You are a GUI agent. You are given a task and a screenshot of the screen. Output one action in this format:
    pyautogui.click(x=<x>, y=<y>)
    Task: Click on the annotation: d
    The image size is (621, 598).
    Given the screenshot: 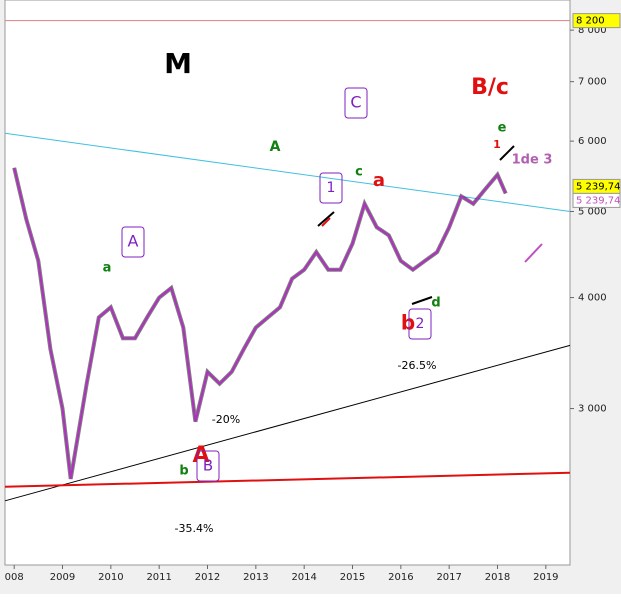 What is the action you would take?
    pyautogui.click(x=435, y=303)
    